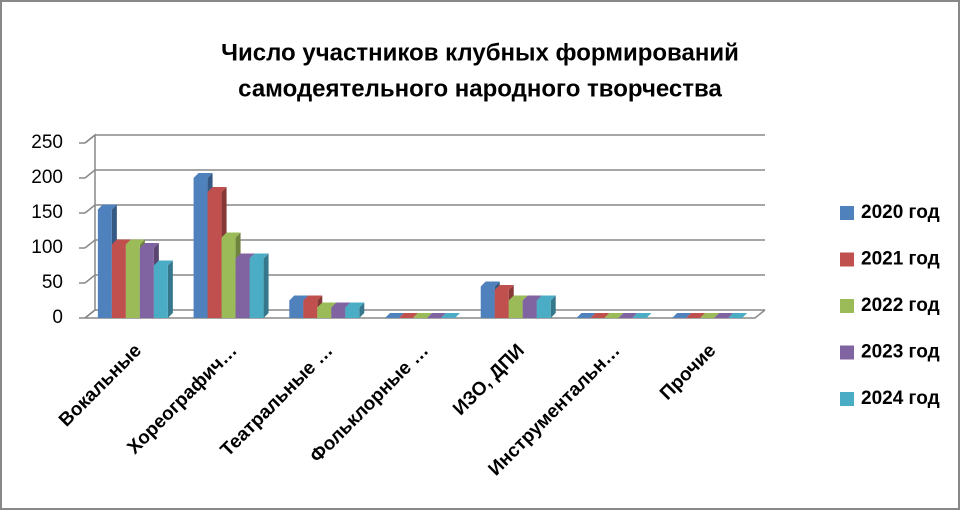 The image size is (960, 515). I want to click on y-tick-label: 200, so click(47, 177).